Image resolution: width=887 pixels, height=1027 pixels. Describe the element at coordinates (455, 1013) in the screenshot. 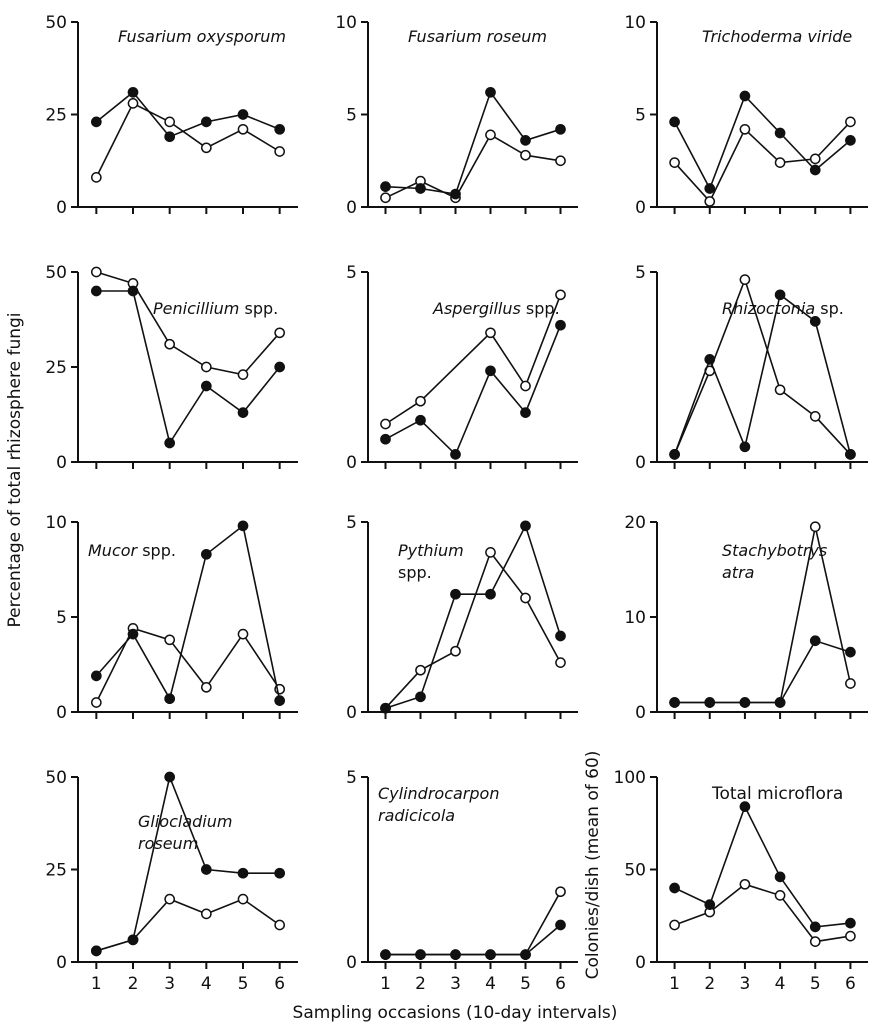

I see `x-axis-label: Sampling occasions (10-day intervals)` at that location.